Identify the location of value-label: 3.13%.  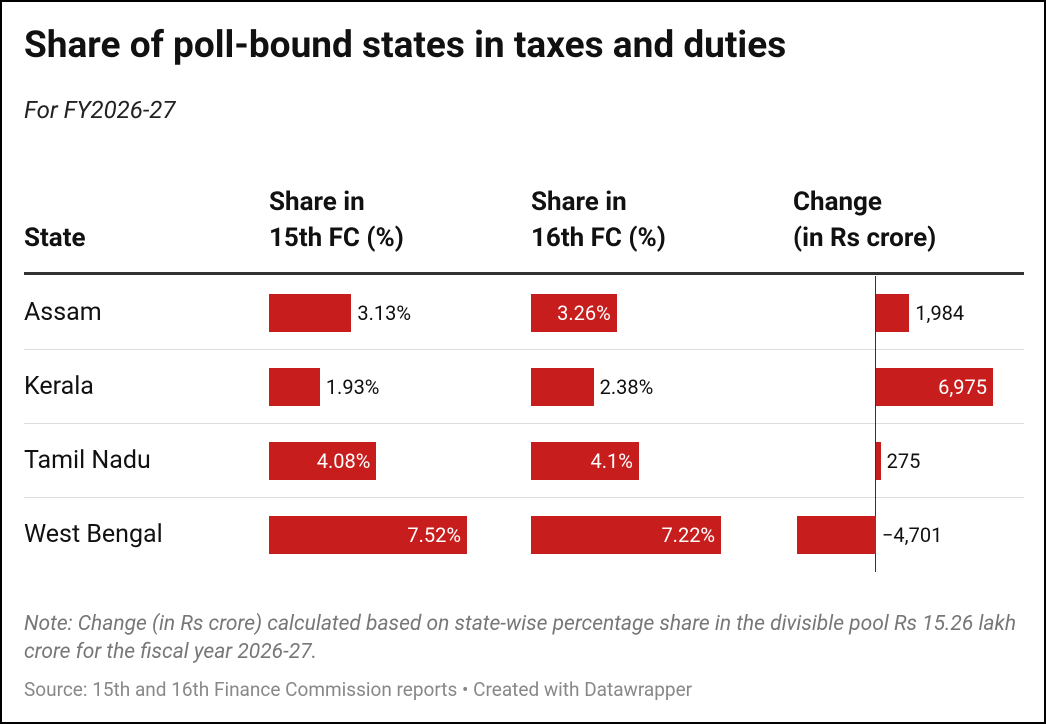
(384, 313).